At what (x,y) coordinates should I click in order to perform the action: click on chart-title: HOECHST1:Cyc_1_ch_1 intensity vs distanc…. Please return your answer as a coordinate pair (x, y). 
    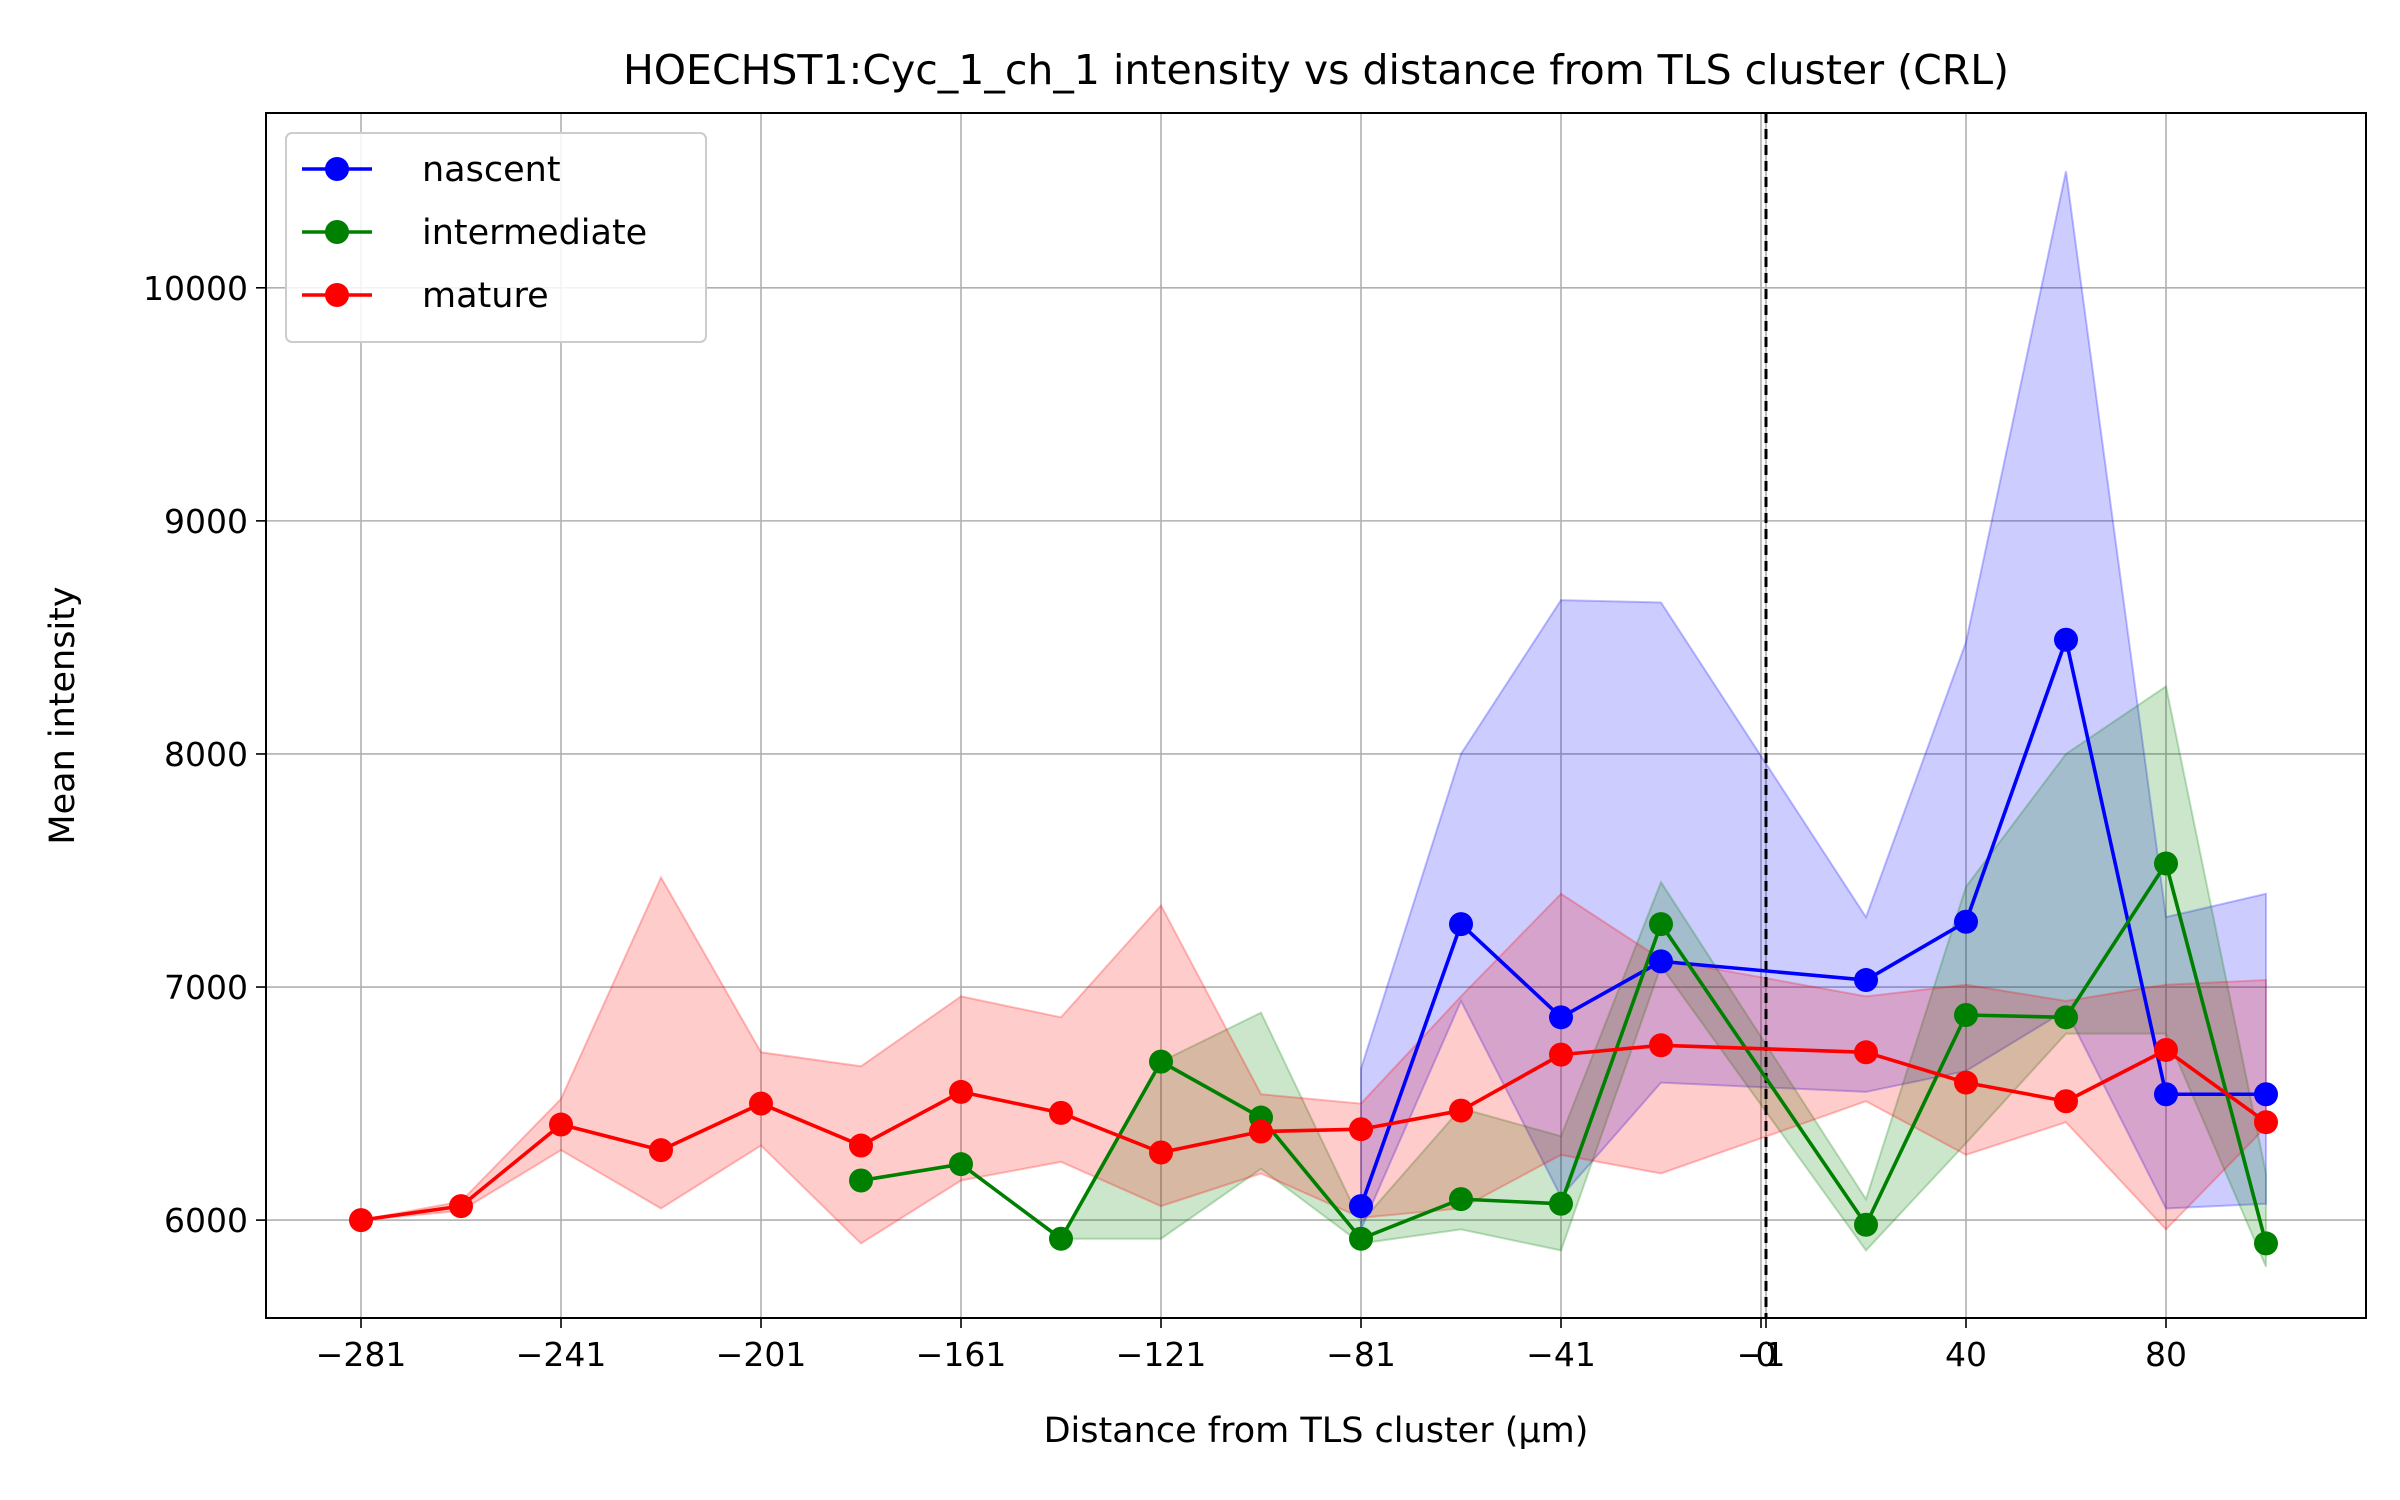
    Looking at the image, I should click on (1316, 70).